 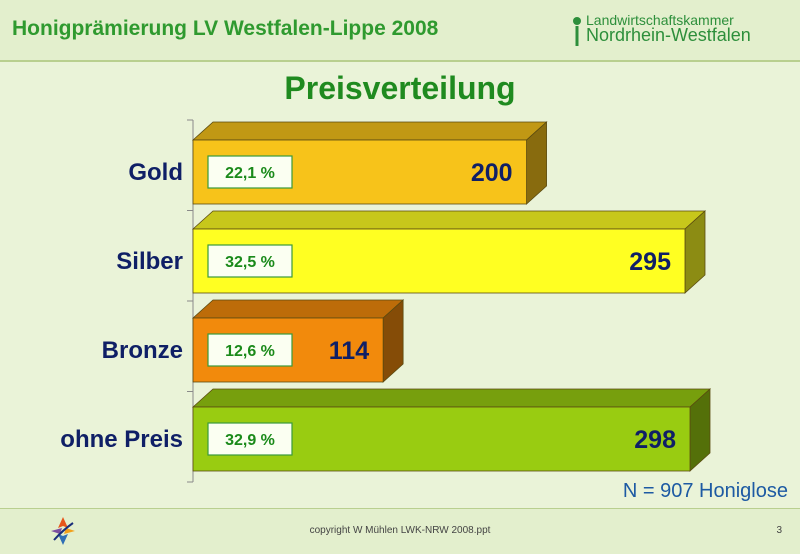 I want to click on percentage-label: 32,5 %, so click(x=250, y=262).